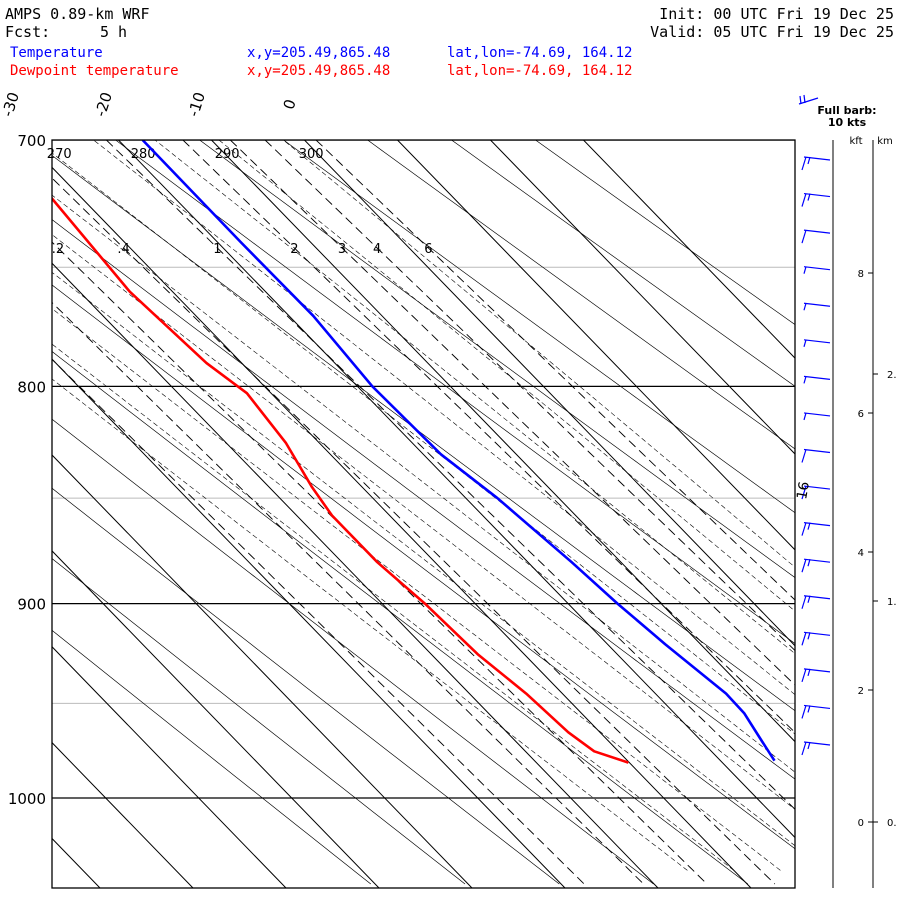 The width and height of the screenshot is (900, 900). What do you see at coordinates (290, 104) in the screenshot?
I see `isotherm-label: 0` at bounding box center [290, 104].